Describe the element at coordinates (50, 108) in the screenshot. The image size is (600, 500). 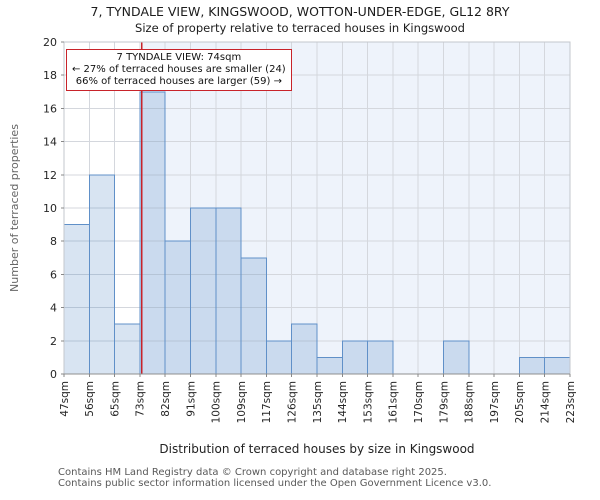
I see `y-tick-label: 16` at that location.